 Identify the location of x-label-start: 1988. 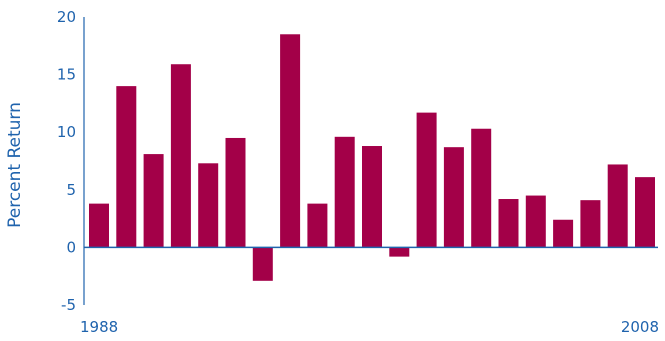
(99, 327).